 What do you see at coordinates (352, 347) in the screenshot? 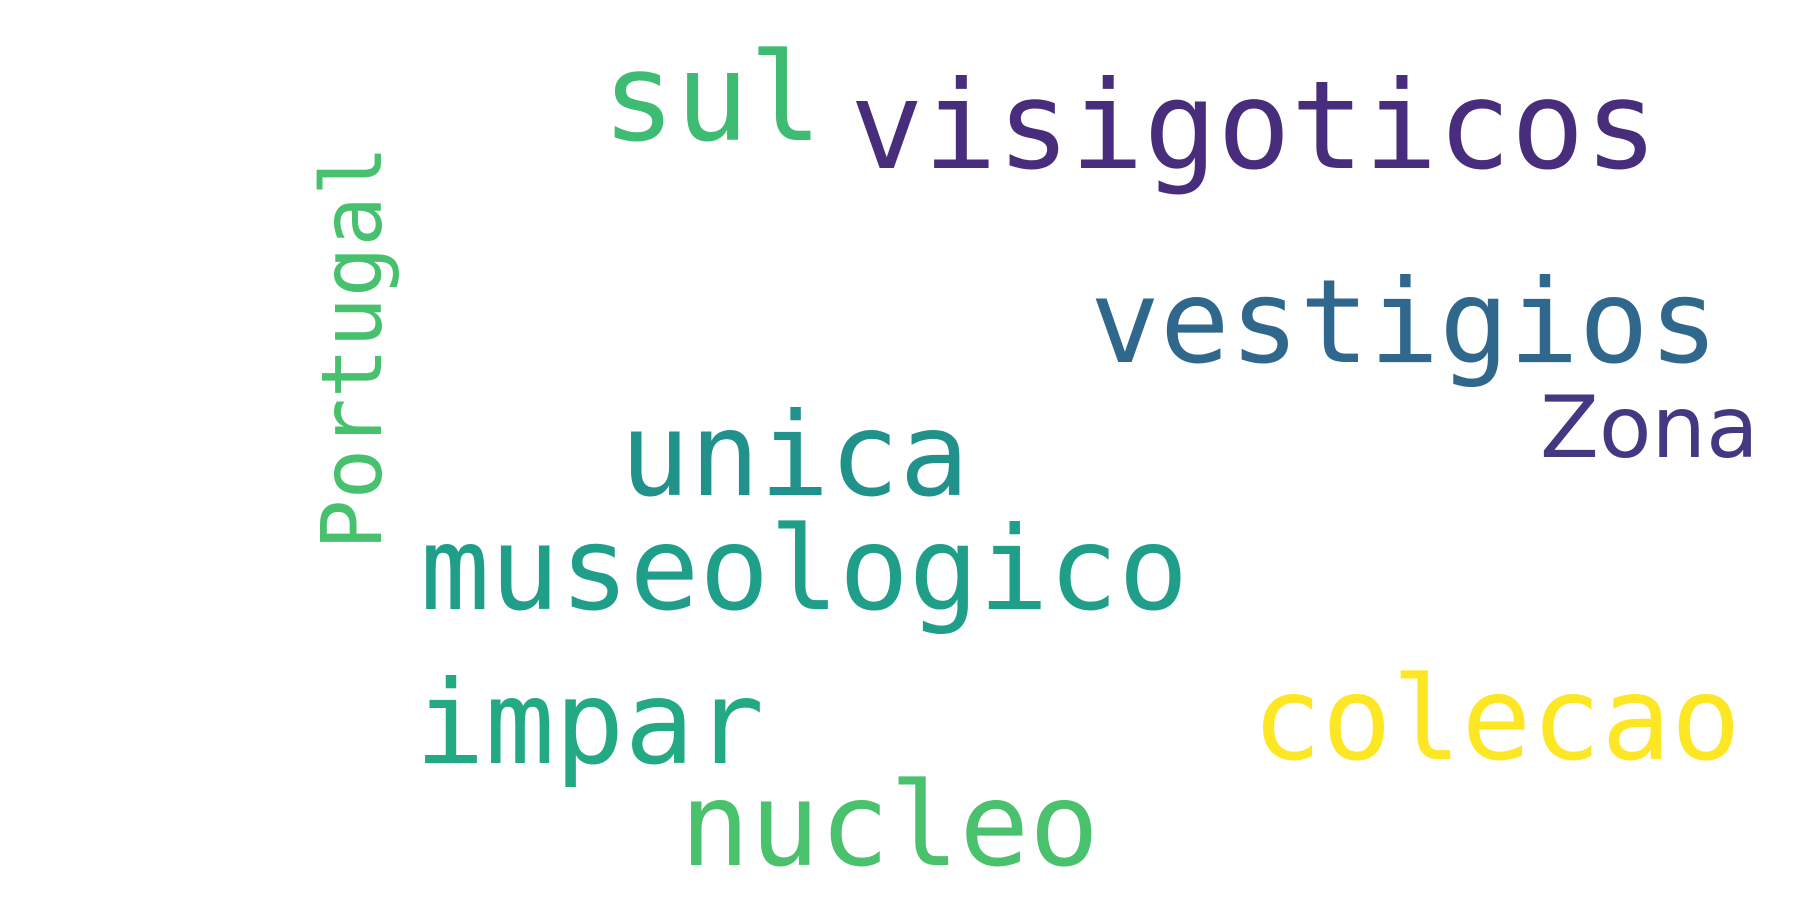
I see `word-portugal: Portugal` at bounding box center [352, 347].